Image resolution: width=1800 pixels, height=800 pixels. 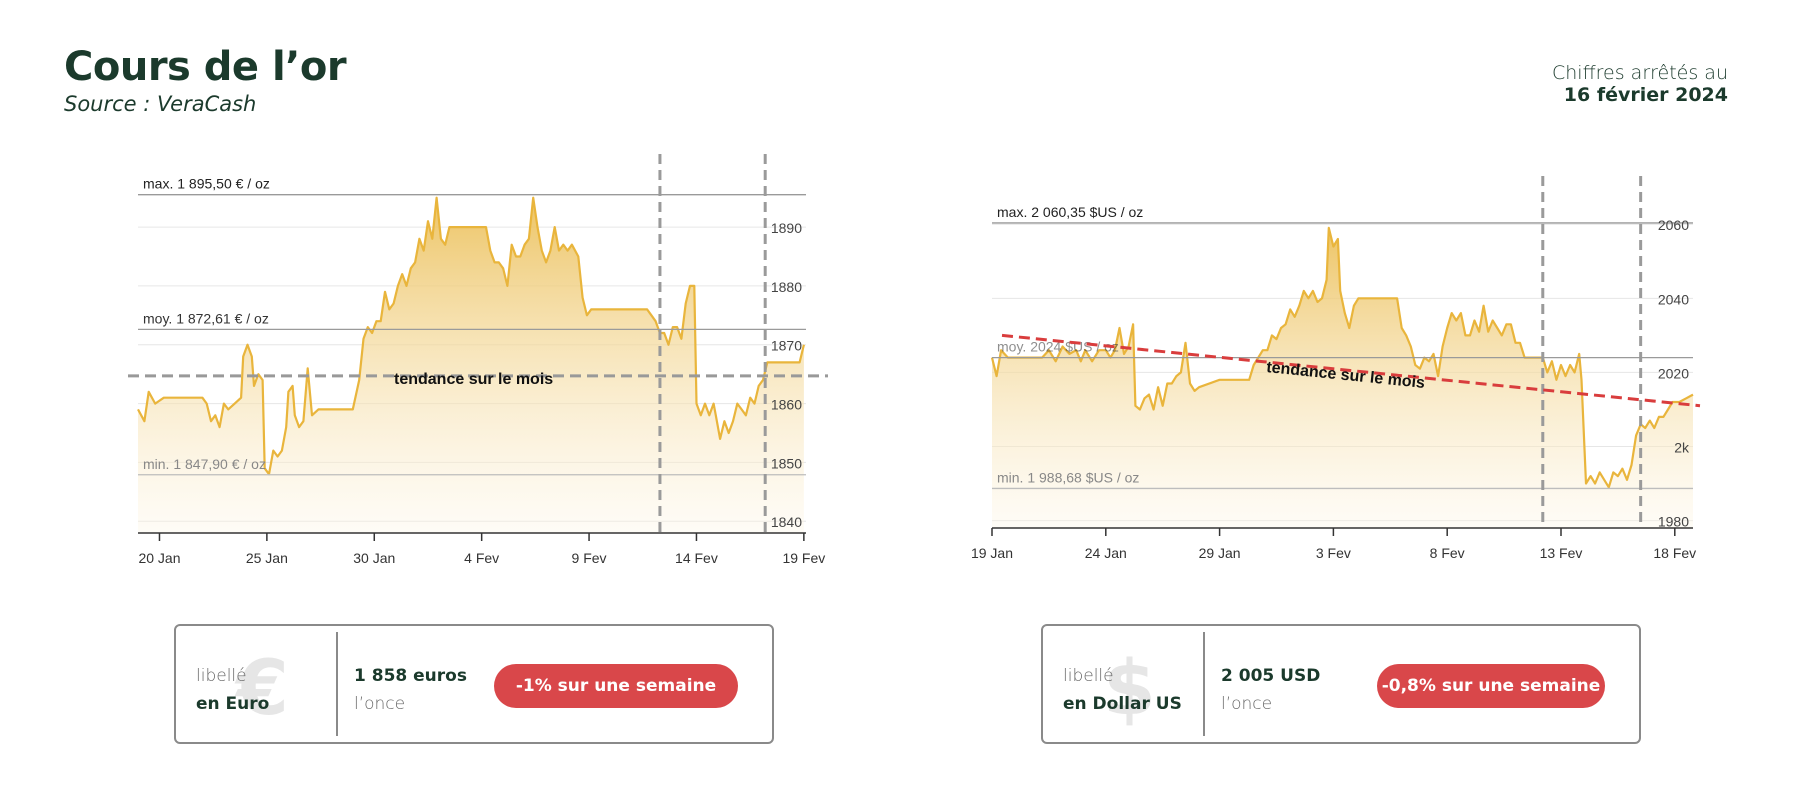 I want to click on y-tick-label: 2k, so click(x=1682, y=448).